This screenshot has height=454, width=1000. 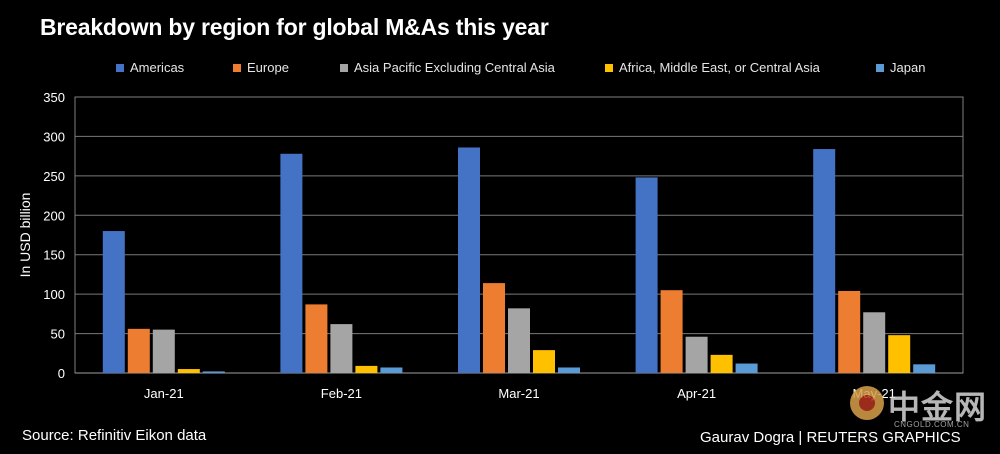 I want to click on y-tick-label: 350, so click(x=54, y=97).